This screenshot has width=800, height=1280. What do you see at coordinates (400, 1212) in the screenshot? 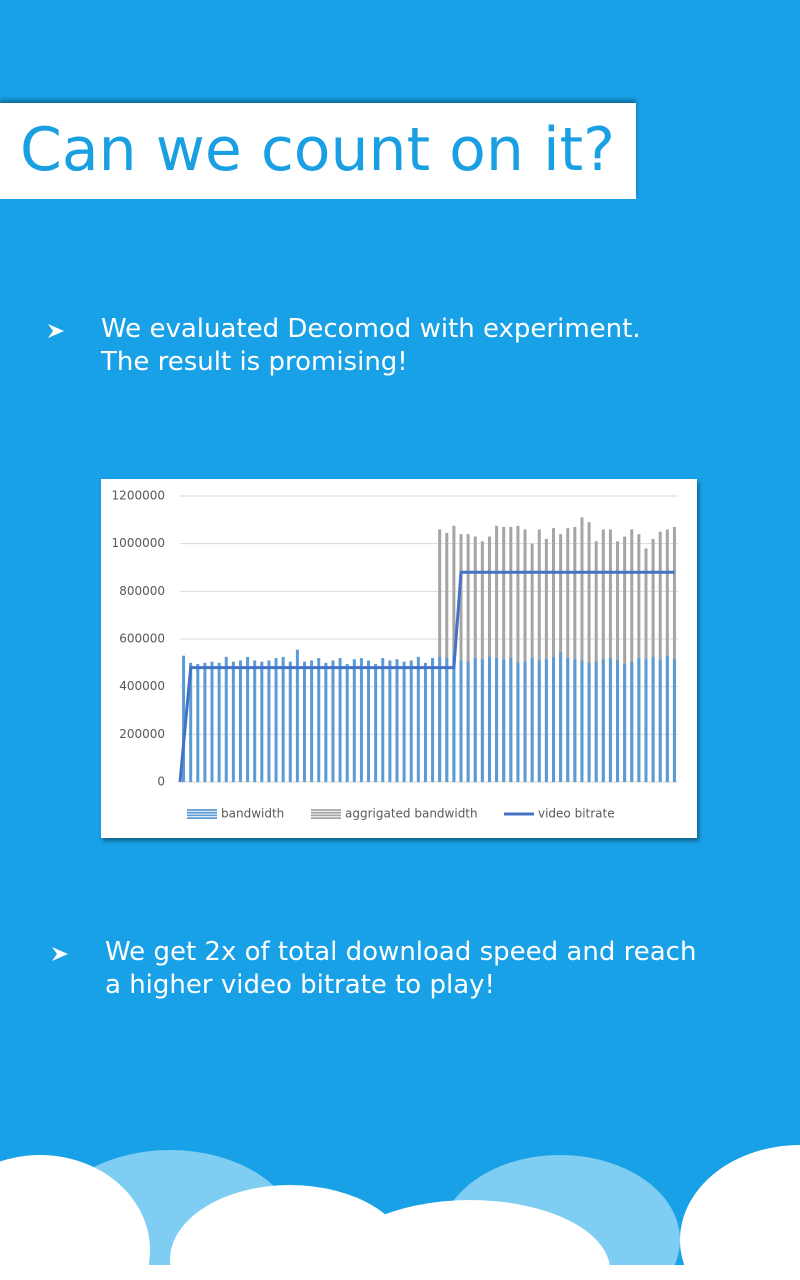
I see `clouds` at bounding box center [400, 1212].